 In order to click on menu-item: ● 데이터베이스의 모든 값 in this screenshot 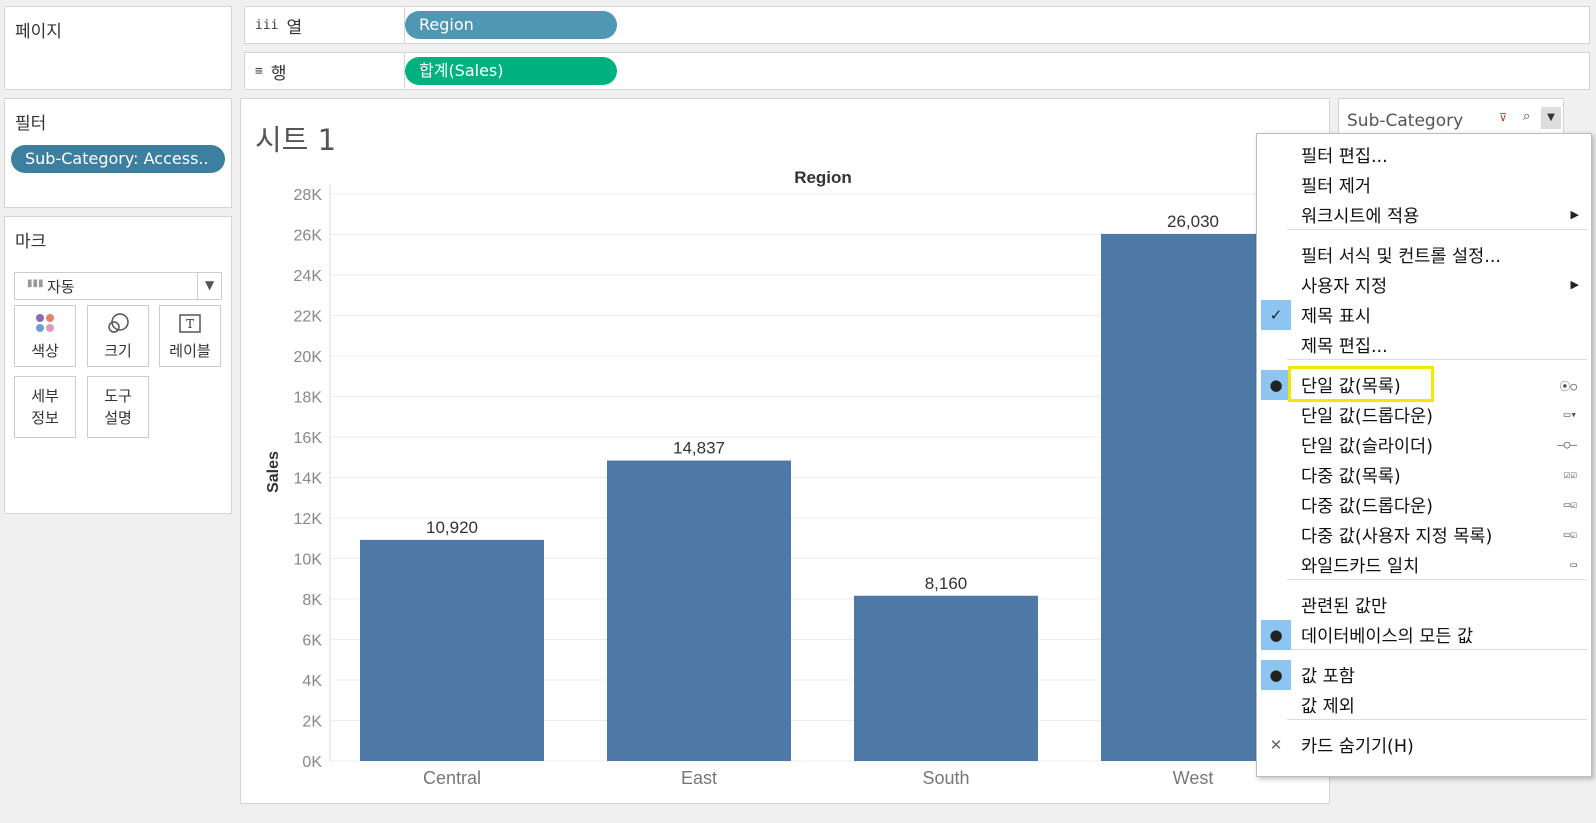, I will do `click(1424, 635)`.